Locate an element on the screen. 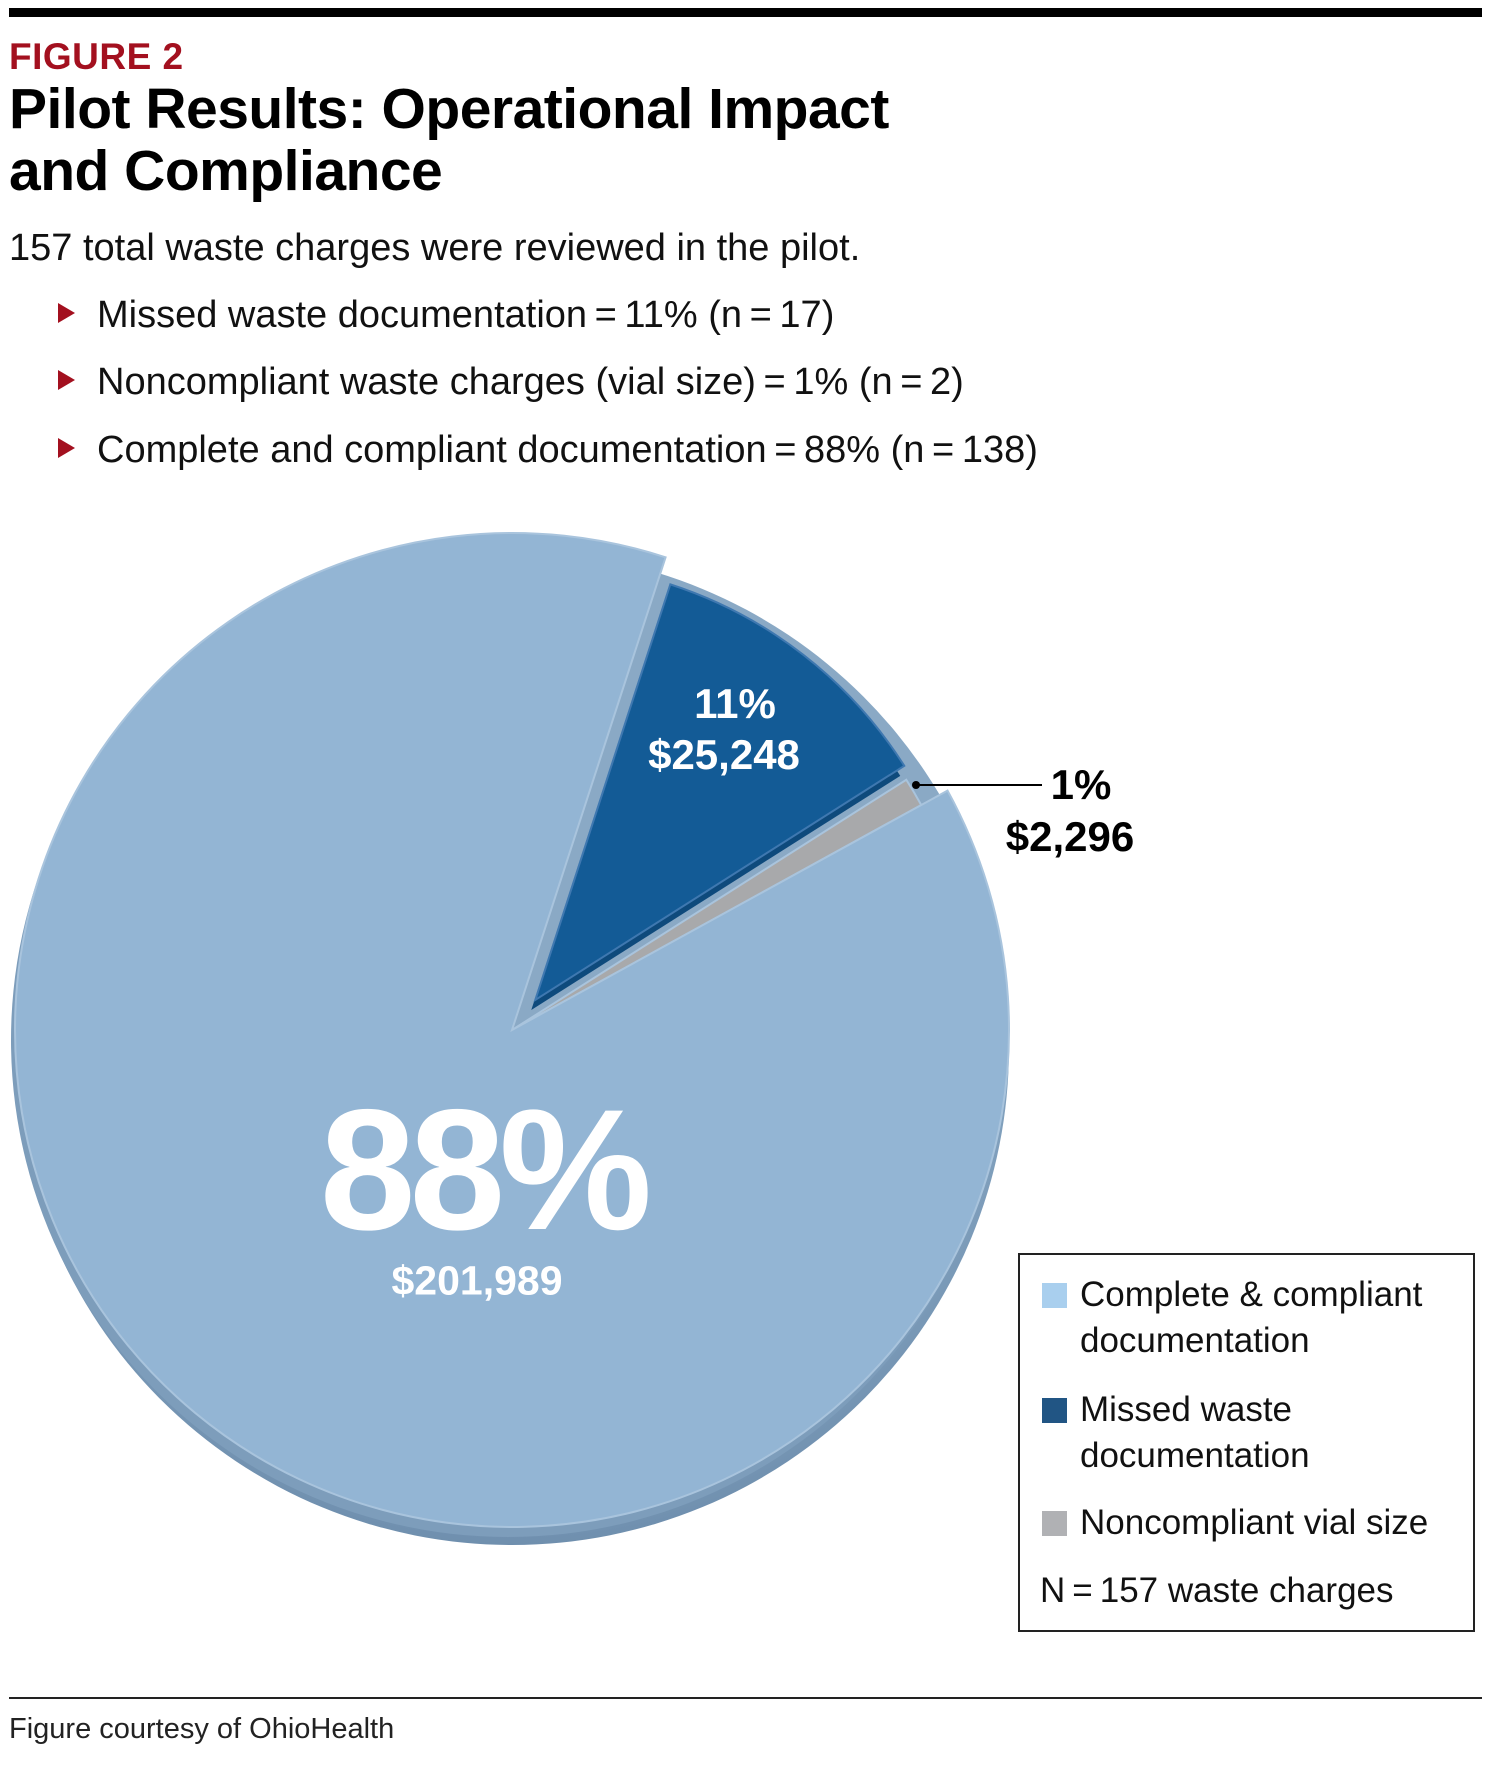  slice-label-complete-percent: 88% is located at coordinates (485, 1170).